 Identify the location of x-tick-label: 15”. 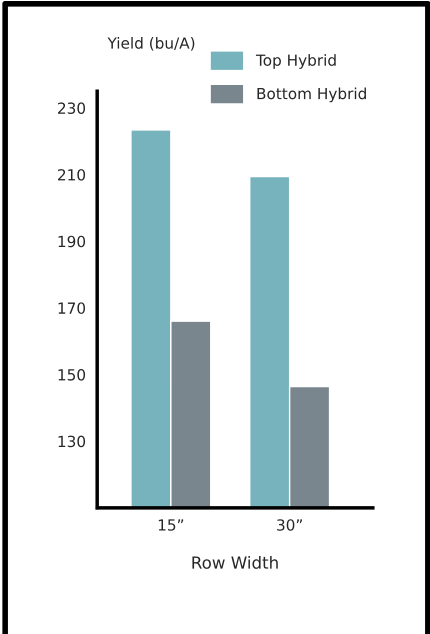
(171, 525).